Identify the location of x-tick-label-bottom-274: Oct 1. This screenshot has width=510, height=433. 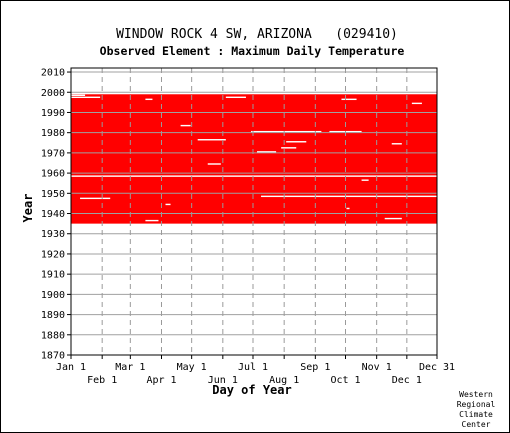
(345, 380).